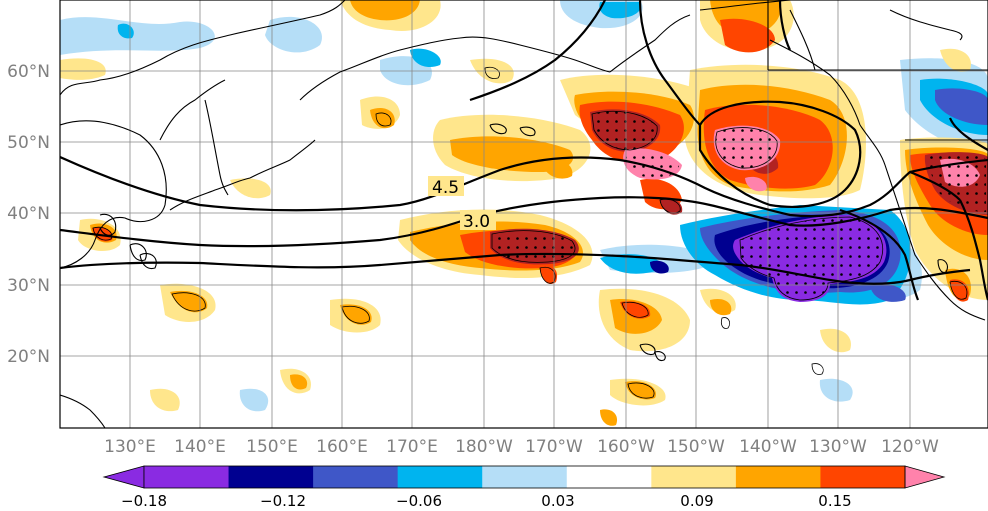 This screenshot has width=988, height=511. What do you see at coordinates (28, 143) in the screenshot?
I see `lat-label: 50°N` at bounding box center [28, 143].